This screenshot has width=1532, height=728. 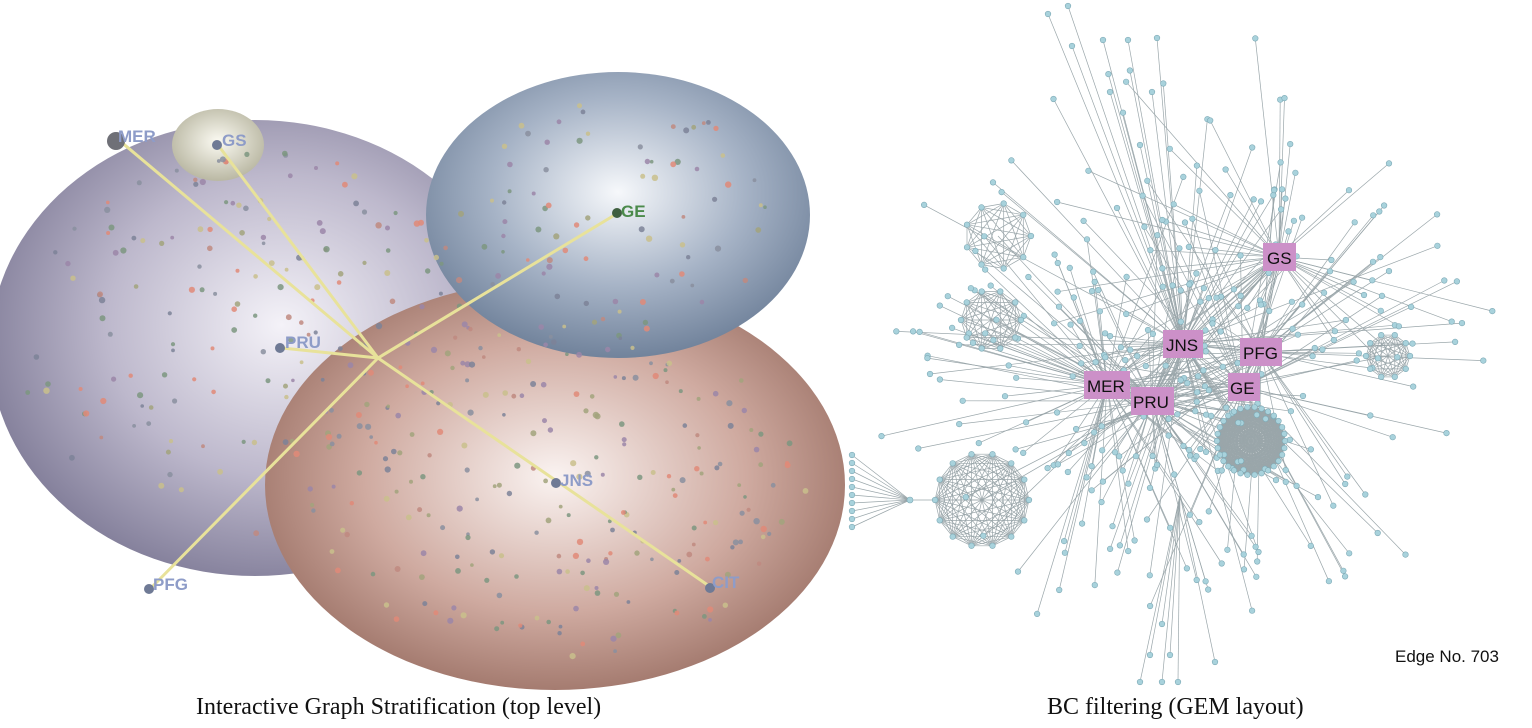 I want to click on highlight-gs-text: GS, so click(x=1279, y=258).